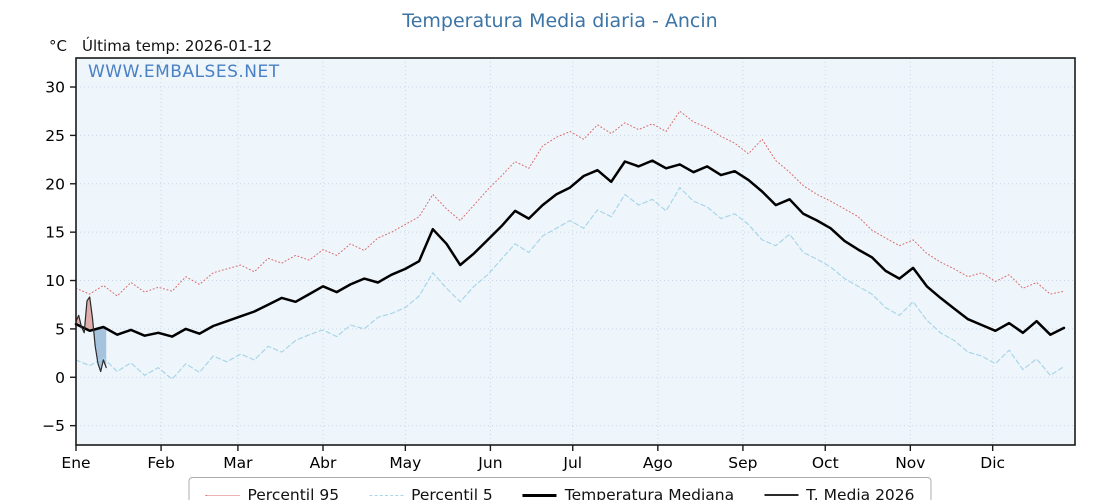  Describe the element at coordinates (55, 88) in the screenshot. I see `y-tick-label: 30` at that location.